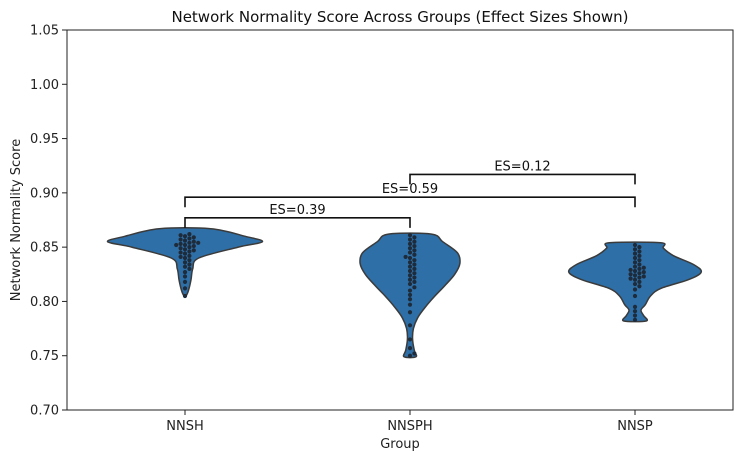 The width and height of the screenshot is (748, 467). Describe the element at coordinates (44, 31) in the screenshot. I see `y-tick-label: 1.05` at that location.